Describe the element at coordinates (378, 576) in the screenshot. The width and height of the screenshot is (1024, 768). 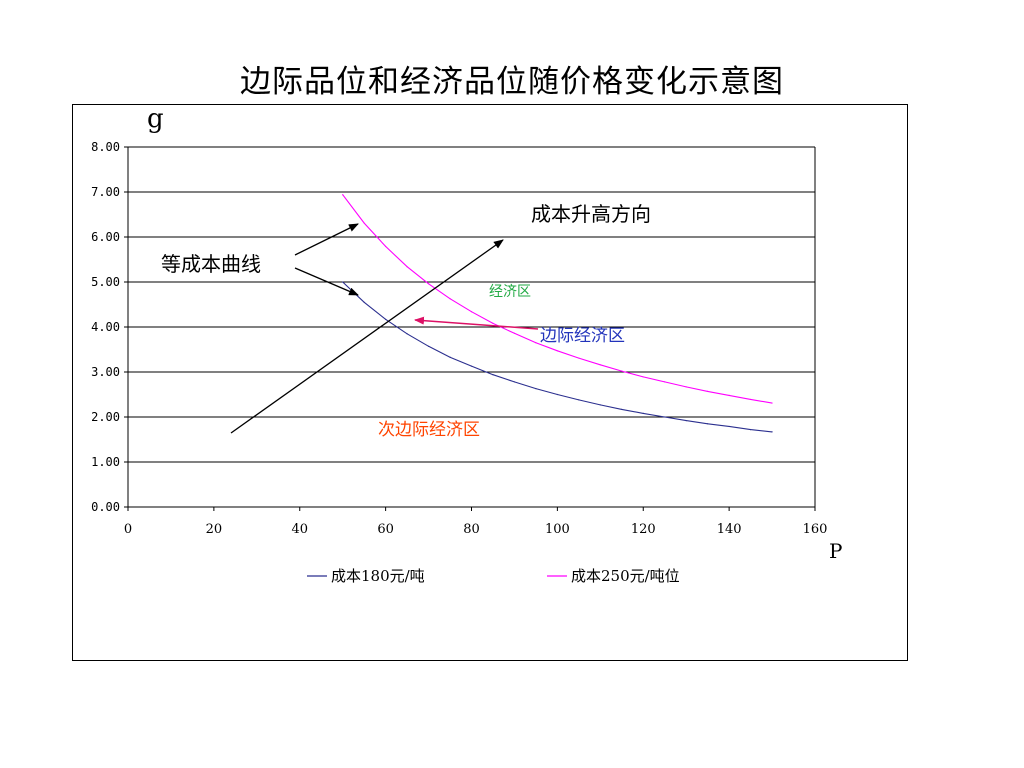
I see `legend-label: 成本180元/吨` at that location.